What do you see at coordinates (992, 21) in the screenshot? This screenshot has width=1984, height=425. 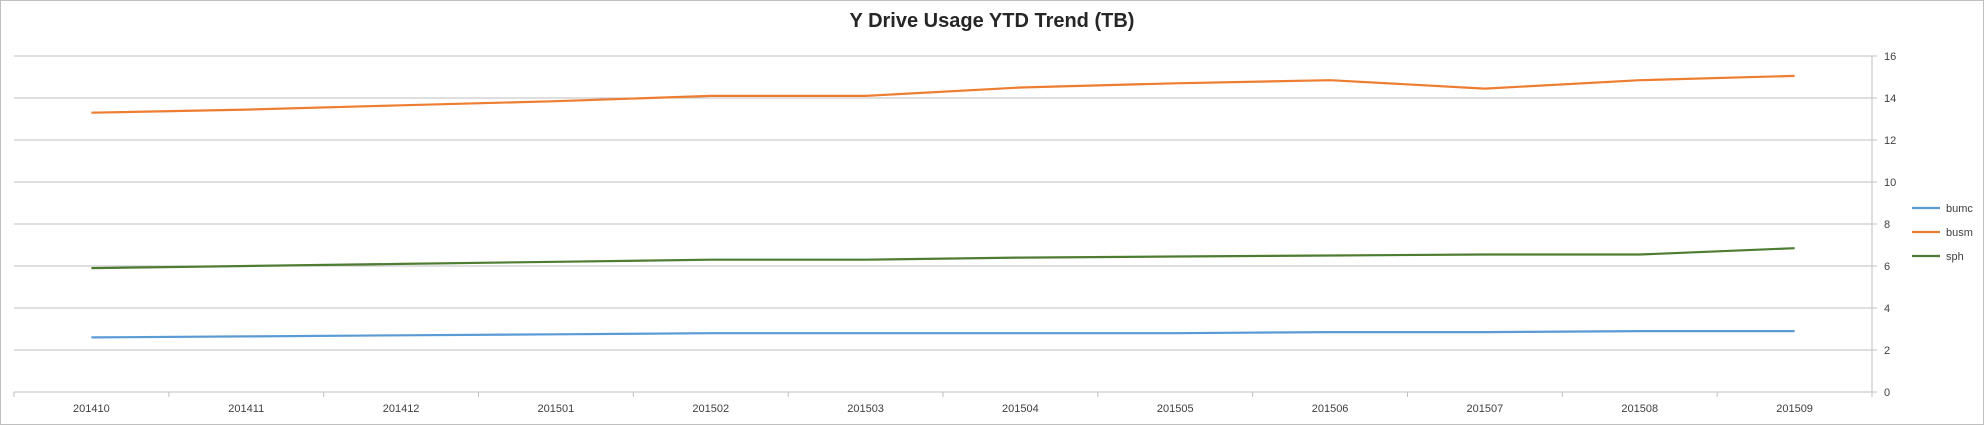 I see `chart-title: Y Drive Usage YTD Trend (TB)` at bounding box center [992, 21].